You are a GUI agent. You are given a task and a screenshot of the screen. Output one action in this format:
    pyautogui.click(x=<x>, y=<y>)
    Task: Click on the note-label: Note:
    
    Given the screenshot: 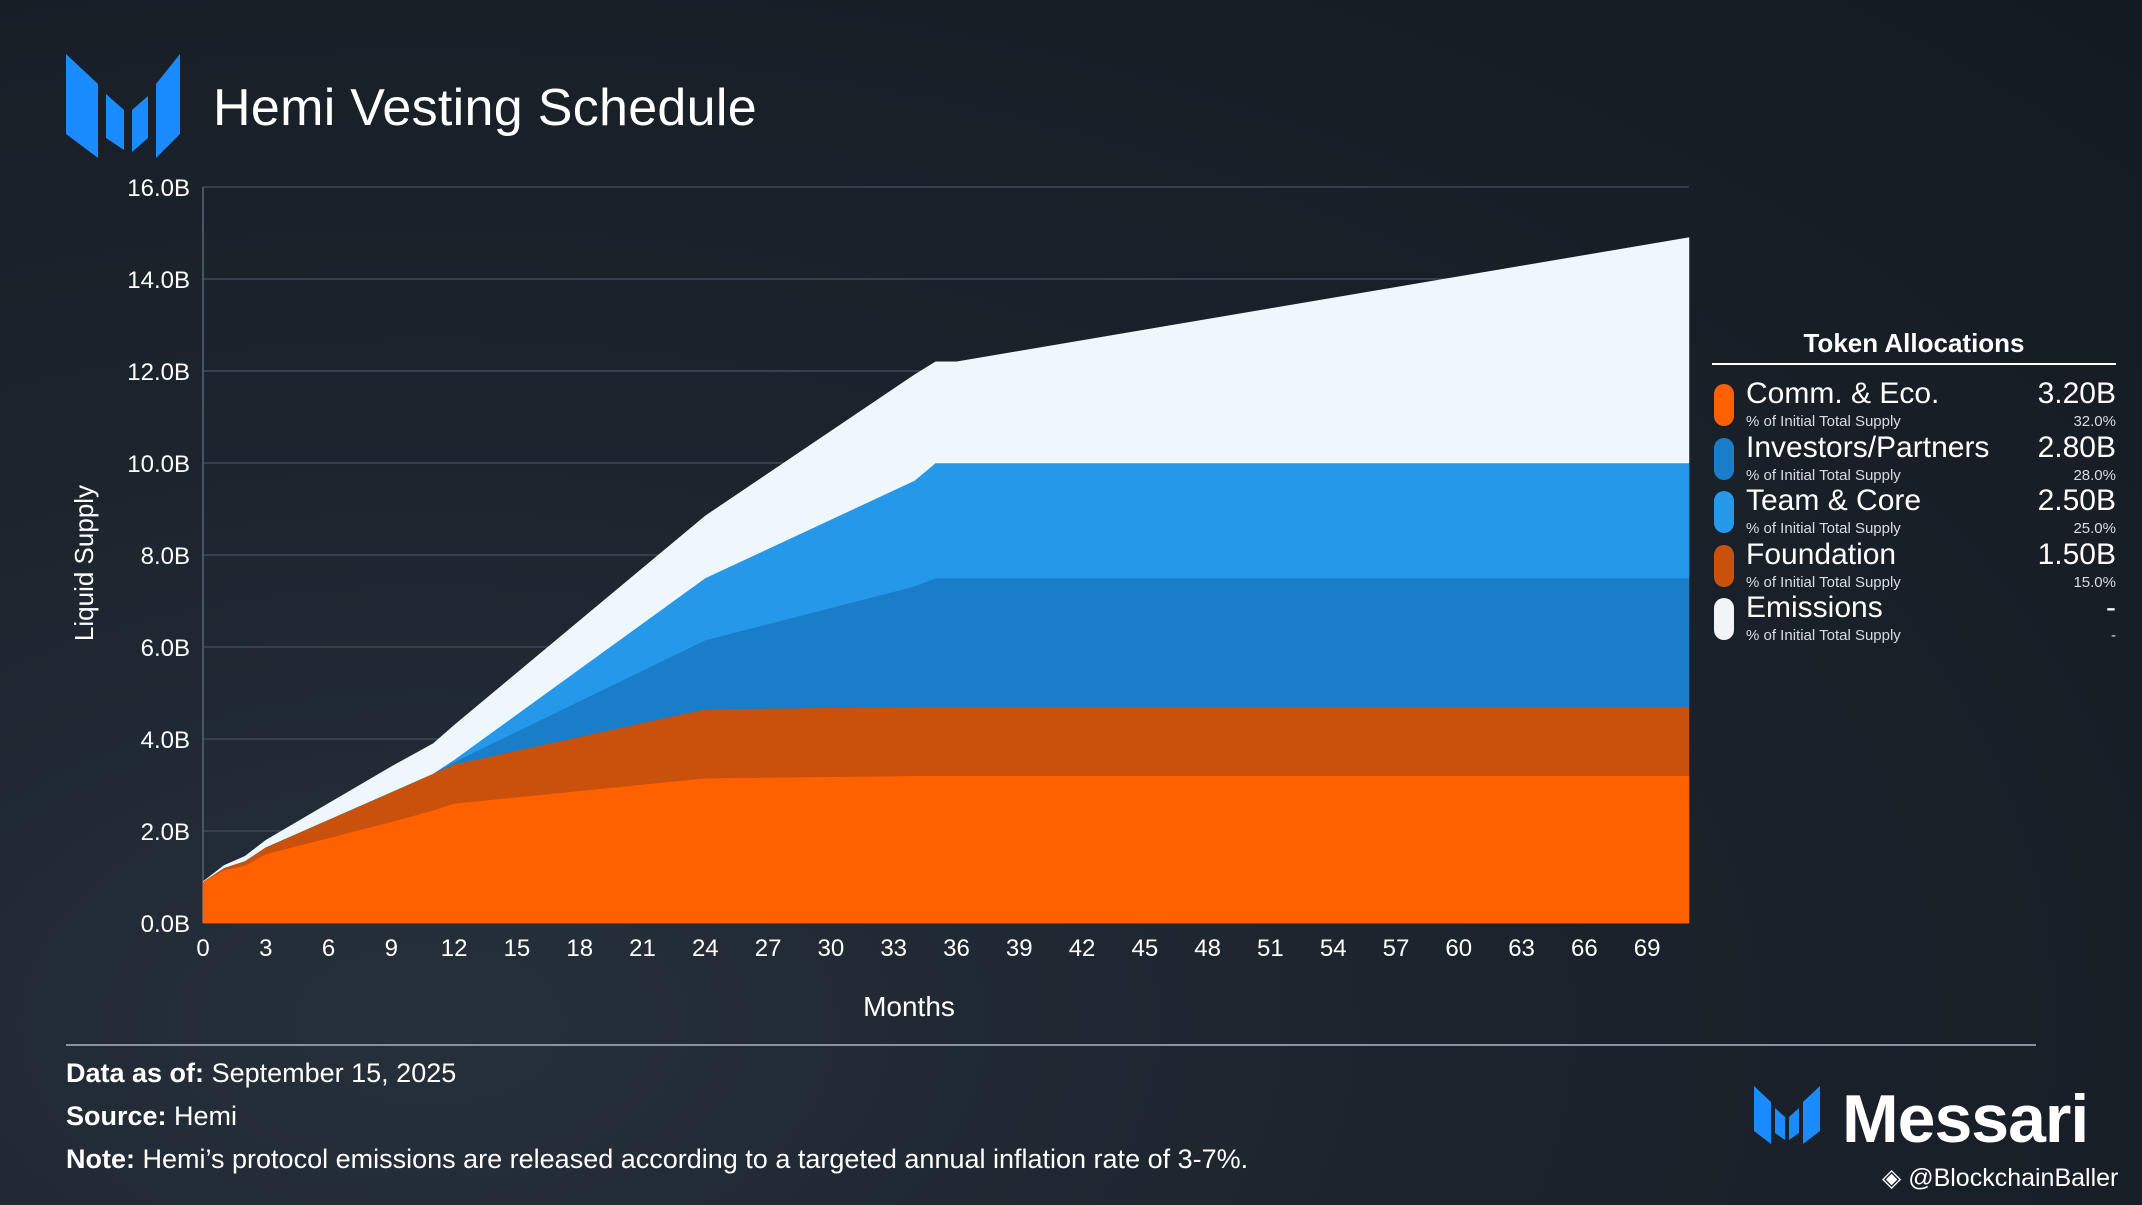 What is the action you would take?
    pyautogui.click(x=100, y=1159)
    